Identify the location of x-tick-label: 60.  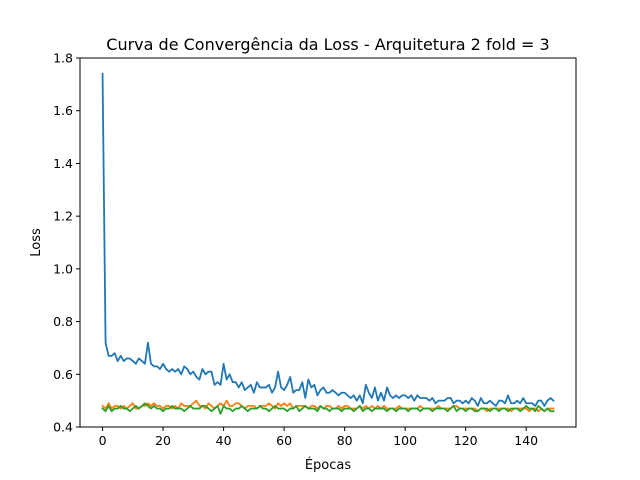
(284, 440).